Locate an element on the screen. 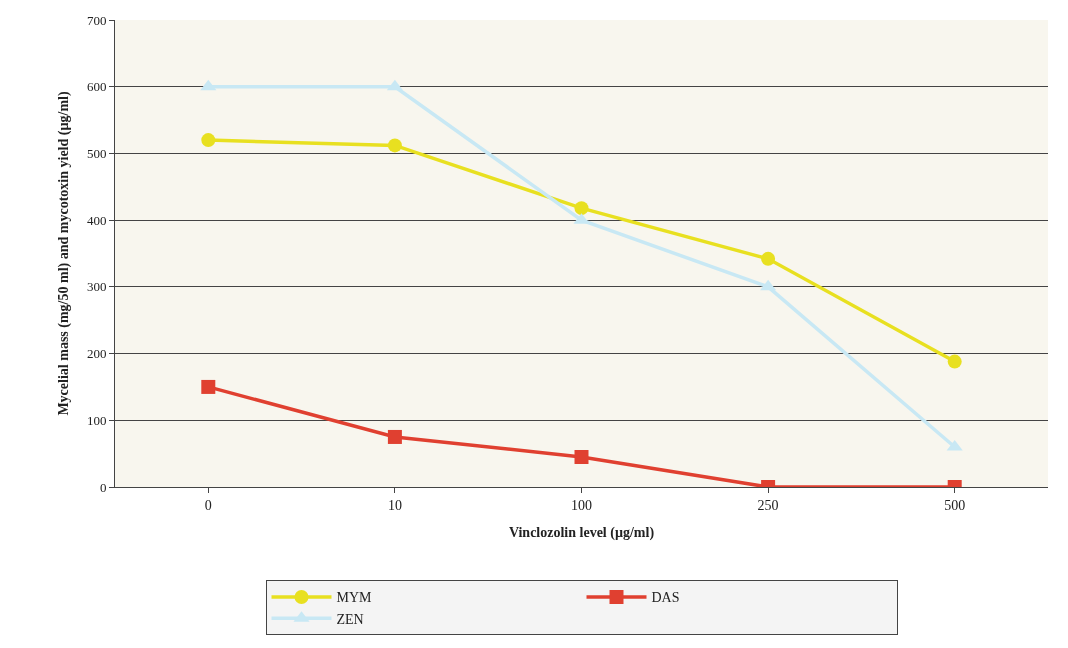  legend-label: MYM is located at coordinates (354, 598).